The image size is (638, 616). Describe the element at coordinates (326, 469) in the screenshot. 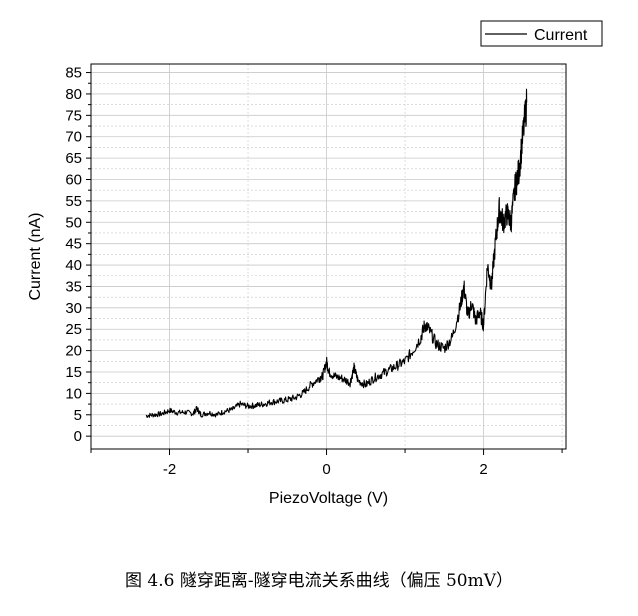

I see `x-tick-label: 0` at that location.